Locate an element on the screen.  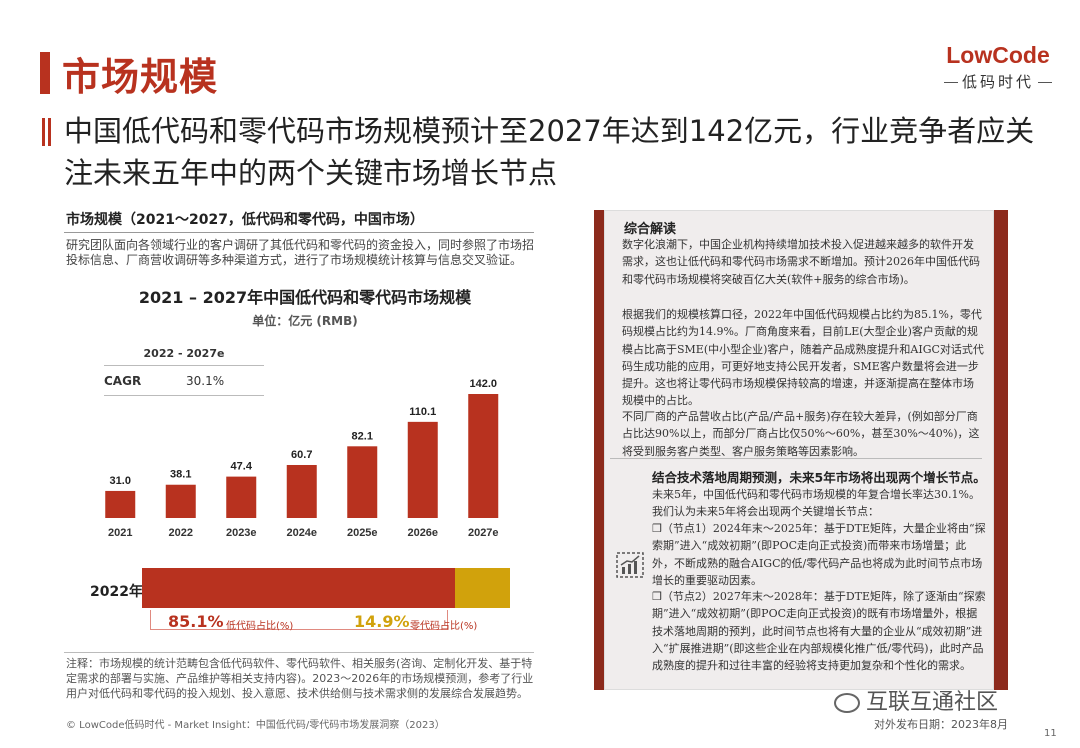
title-accent-bar is located at coordinates (45, 73).